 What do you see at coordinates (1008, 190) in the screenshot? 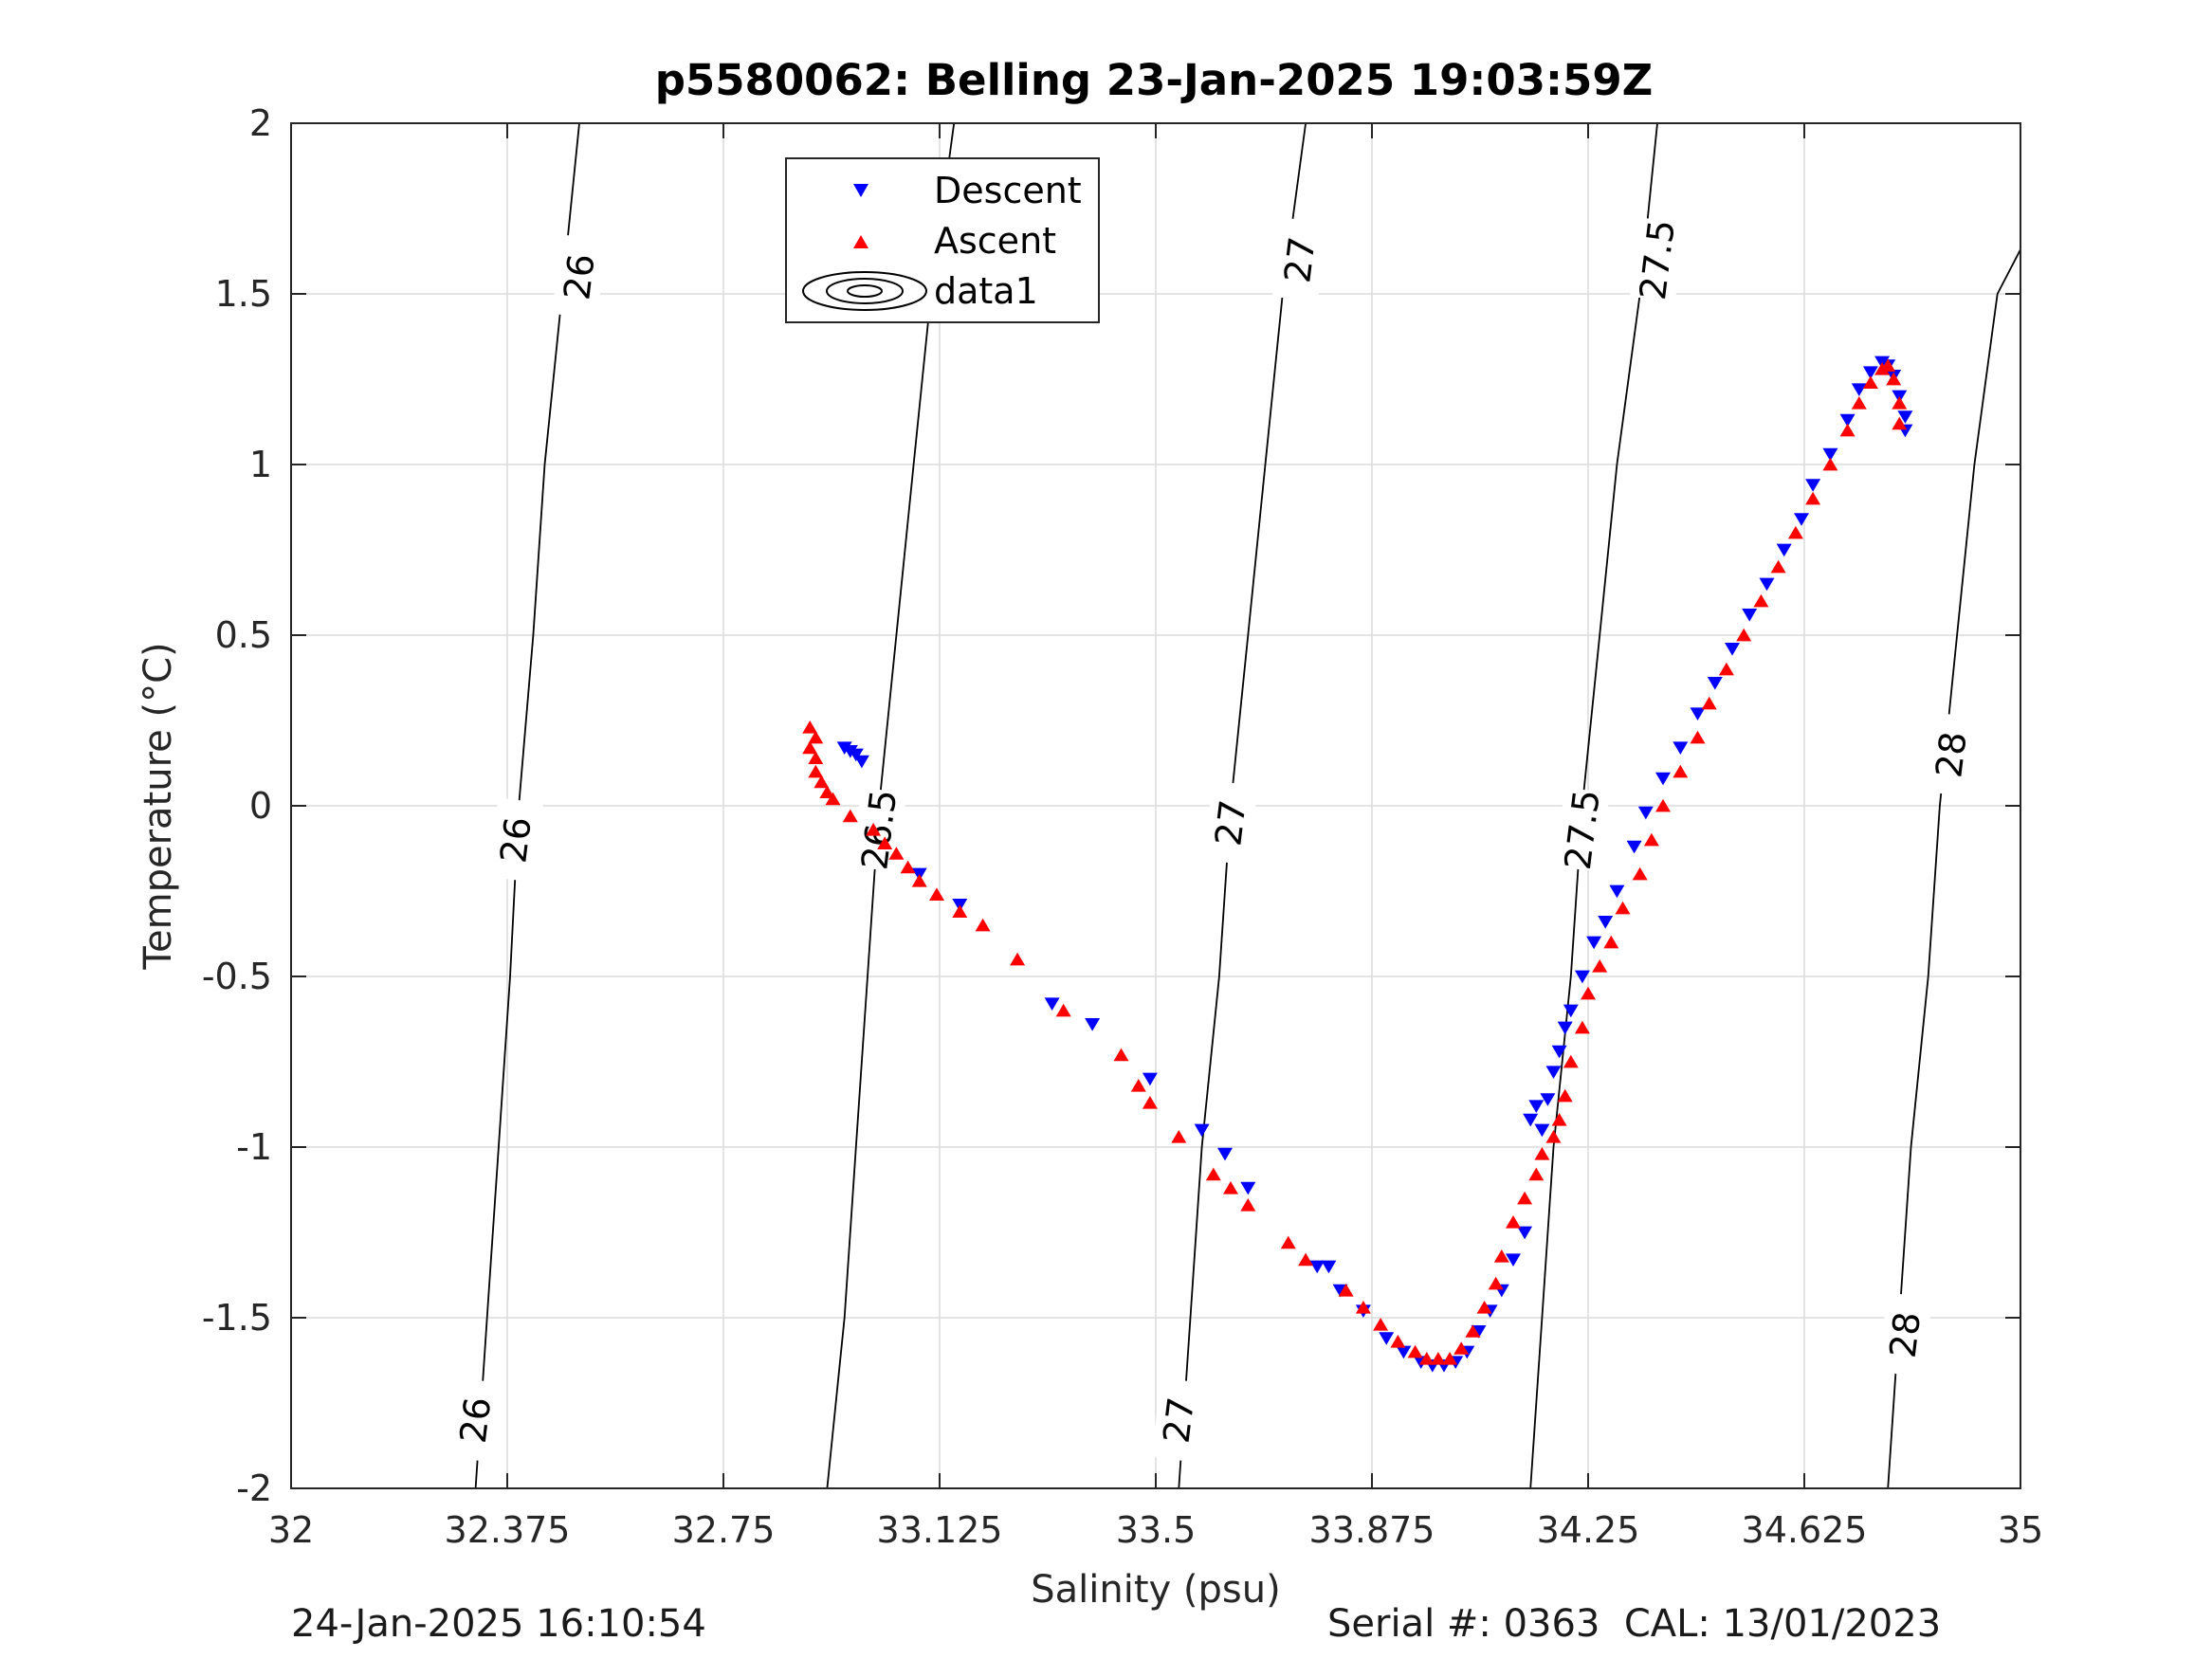
I see `legend-label-descent: Descent` at bounding box center [1008, 190].